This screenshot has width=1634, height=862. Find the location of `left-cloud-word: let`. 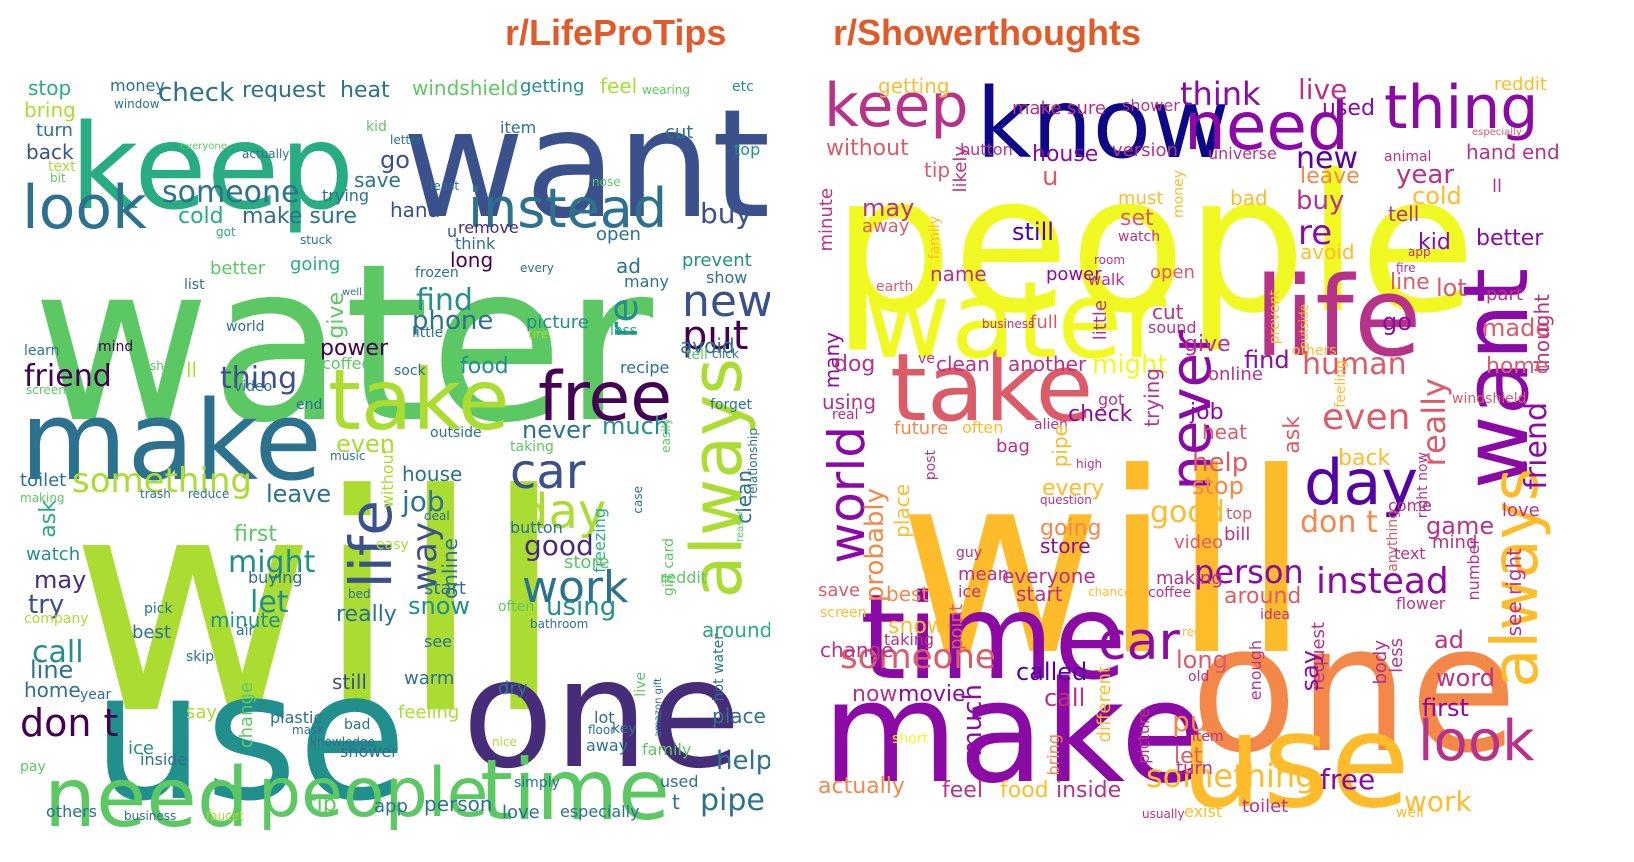

left-cloud-word: let is located at coordinates (269, 602).